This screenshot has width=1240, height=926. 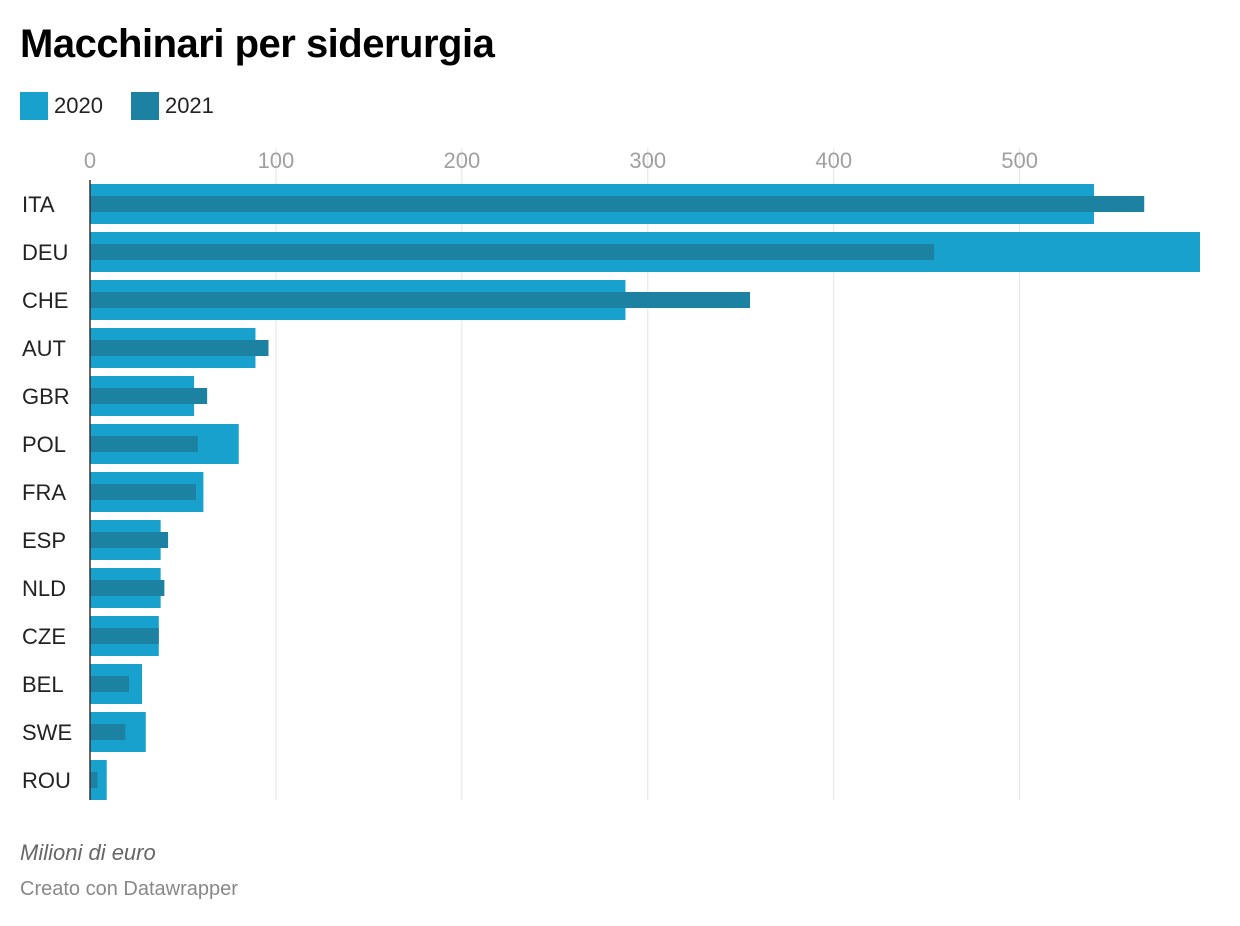 What do you see at coordinates (44, 444) in the screenshot?
I see `category-label: POL` at bounding box center [44, 444].